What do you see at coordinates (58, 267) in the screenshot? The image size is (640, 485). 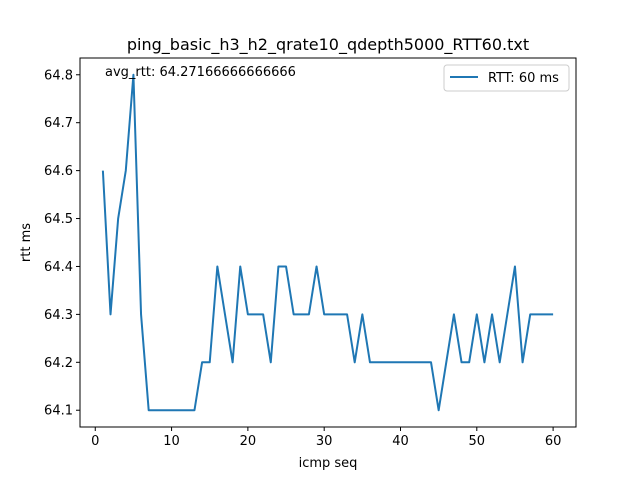 I see `y-tick-label: 64.4` at bounding box center [58, 267].